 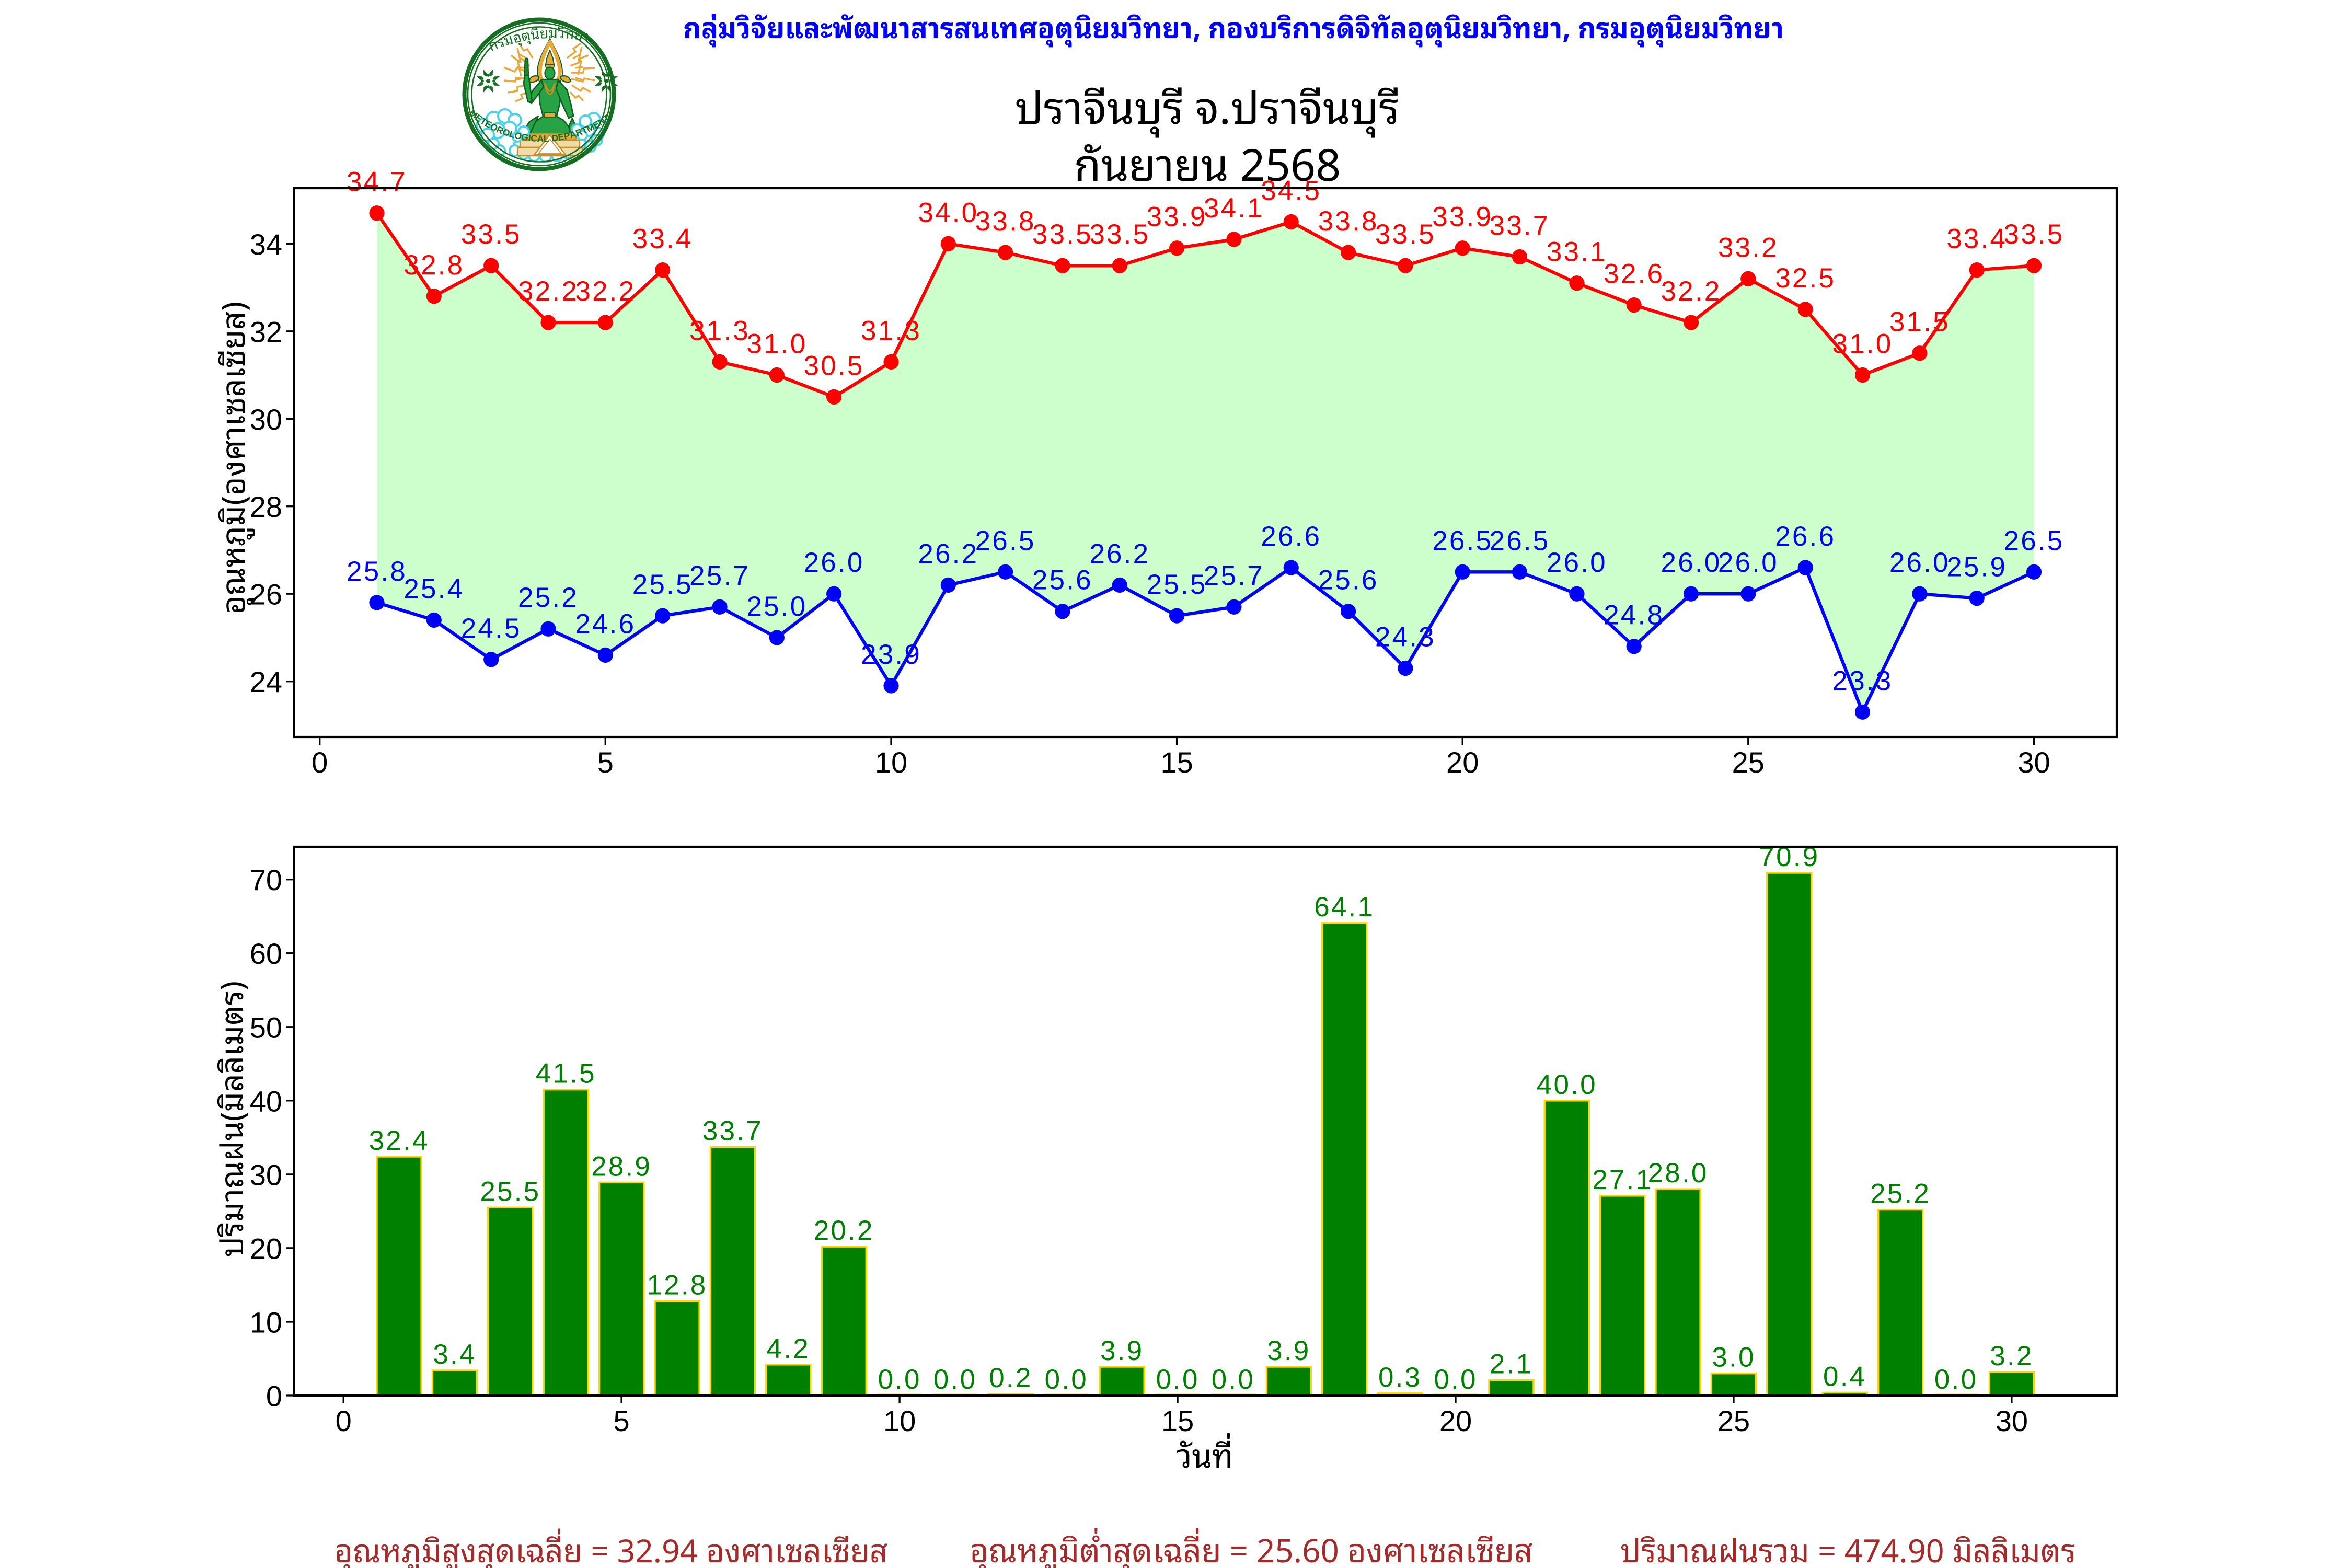 I want to click on svg-text: 41.5, so click(x=566, y=1073).